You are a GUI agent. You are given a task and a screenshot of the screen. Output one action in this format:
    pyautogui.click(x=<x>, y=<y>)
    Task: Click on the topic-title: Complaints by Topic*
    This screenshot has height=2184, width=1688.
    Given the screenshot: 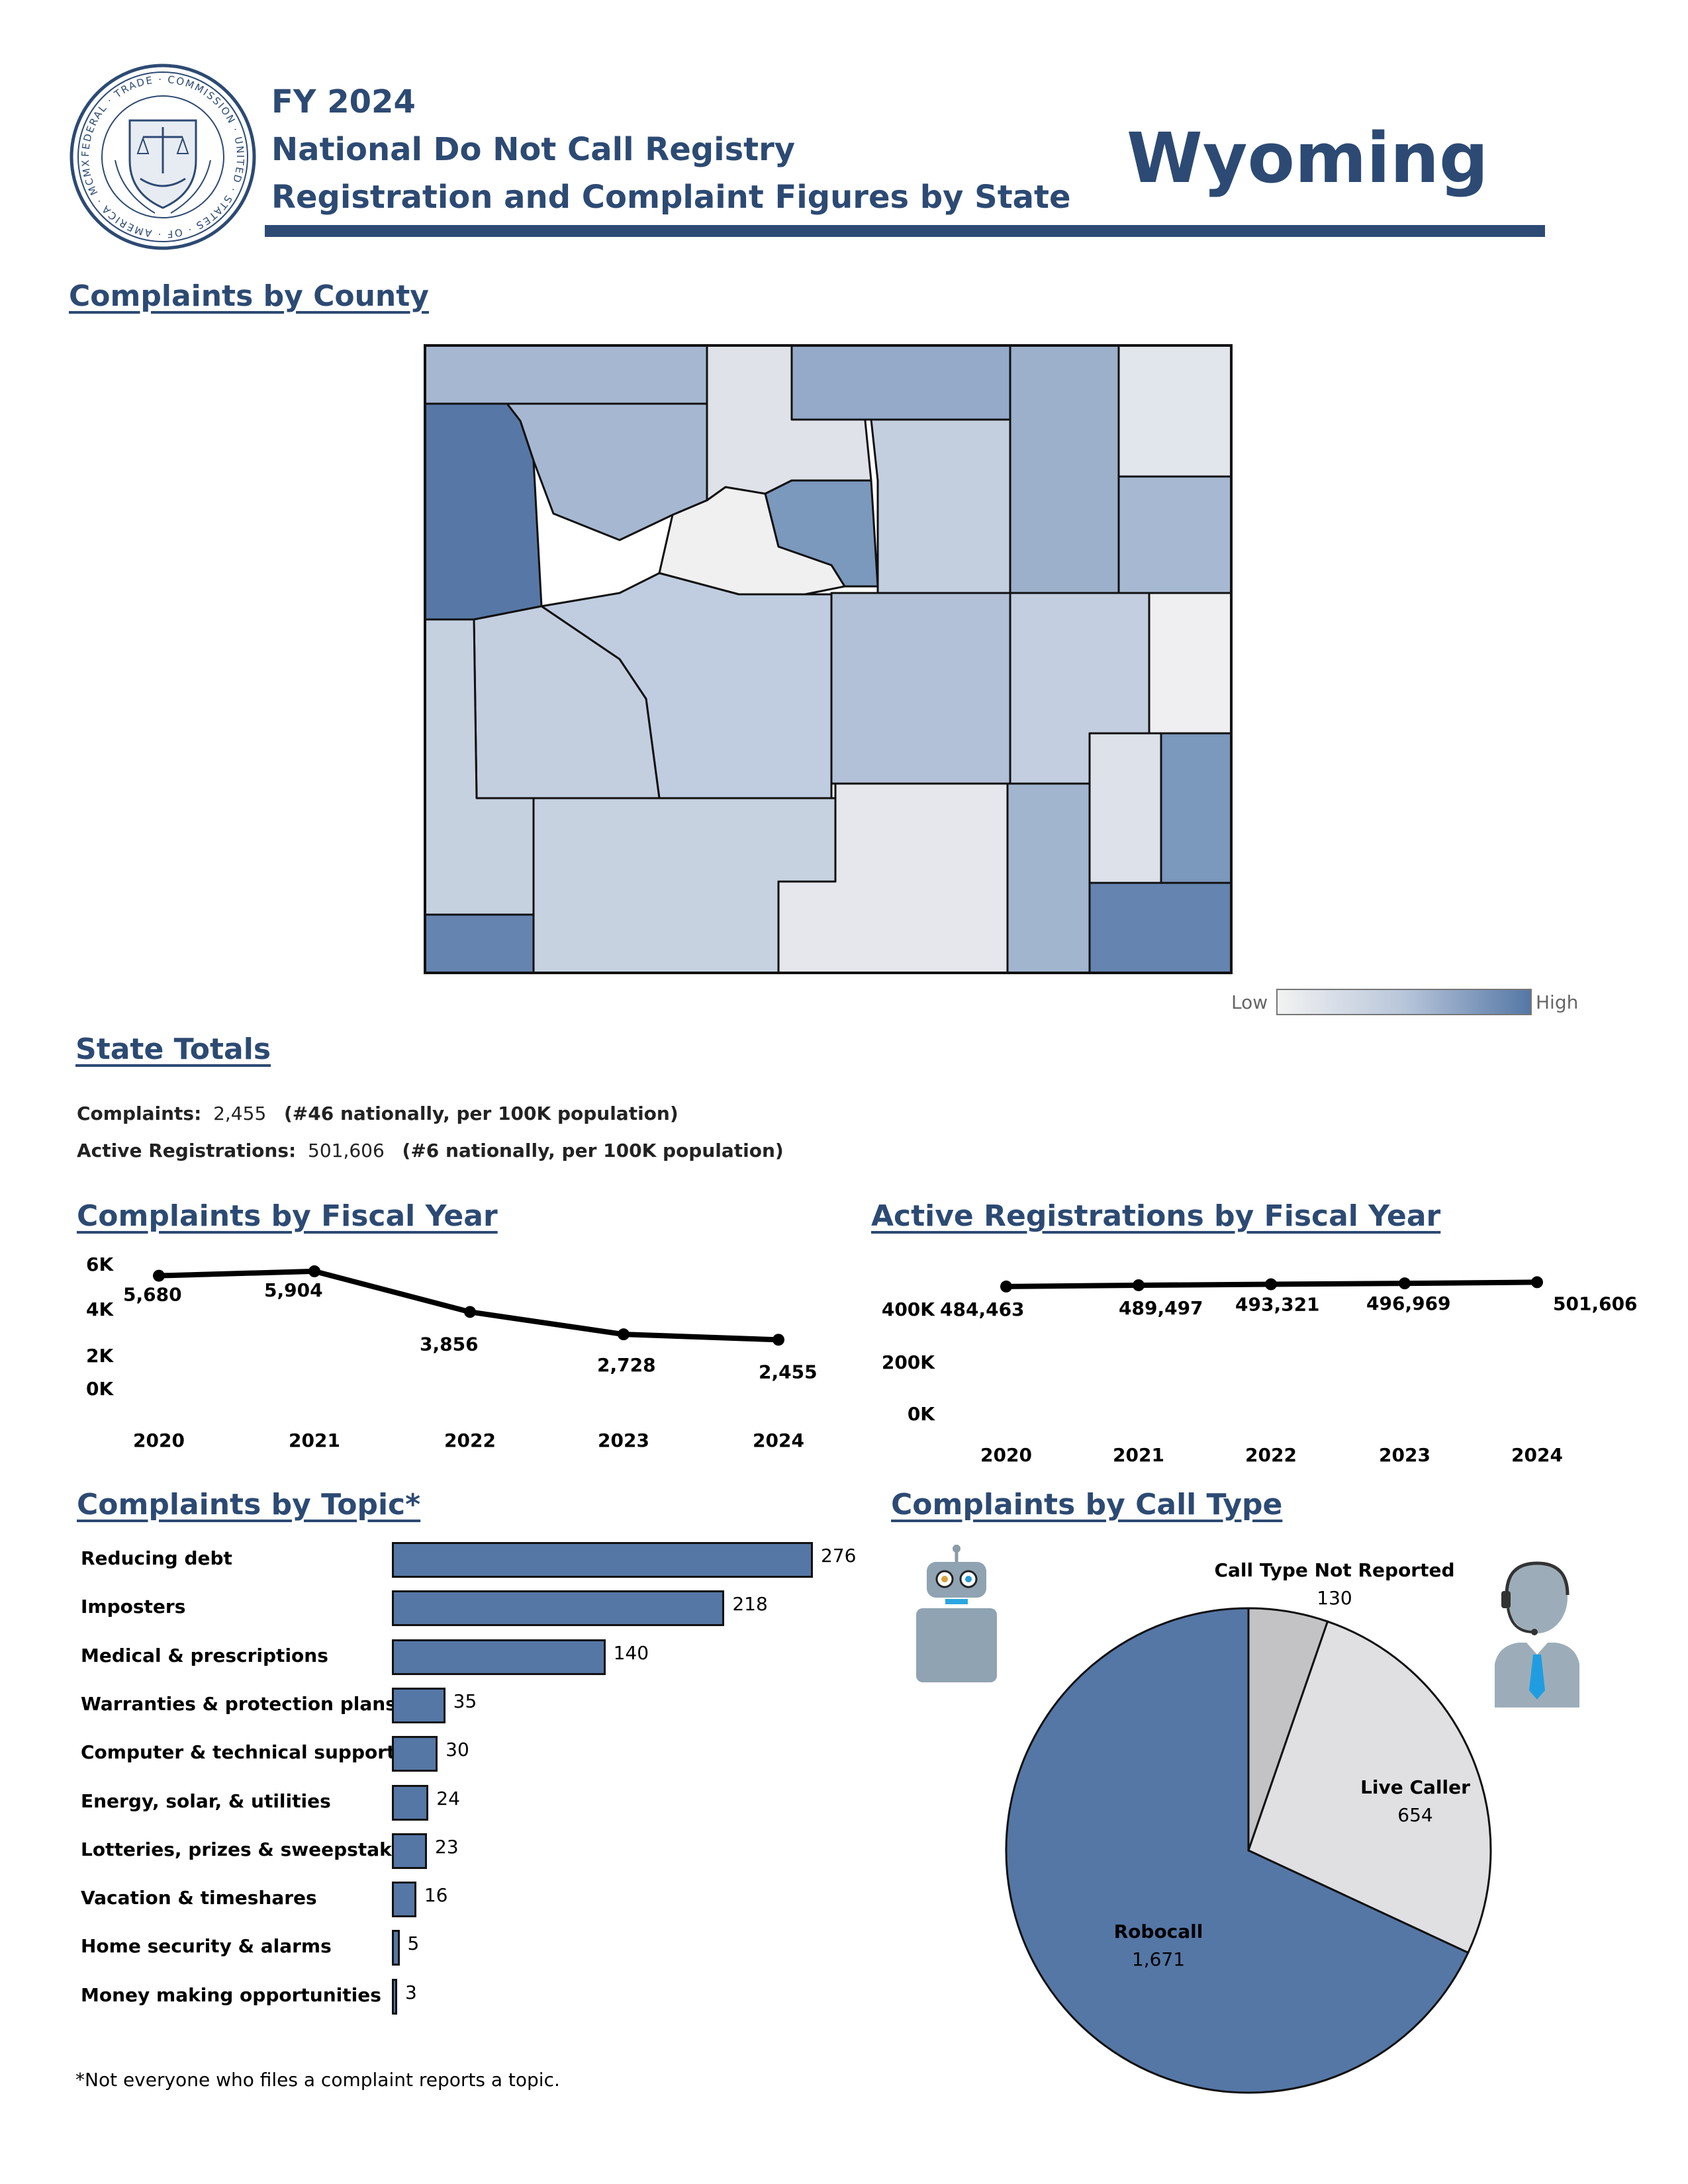 What is the action you would take?
    pyautogui.click(x=249, y=1505)
    